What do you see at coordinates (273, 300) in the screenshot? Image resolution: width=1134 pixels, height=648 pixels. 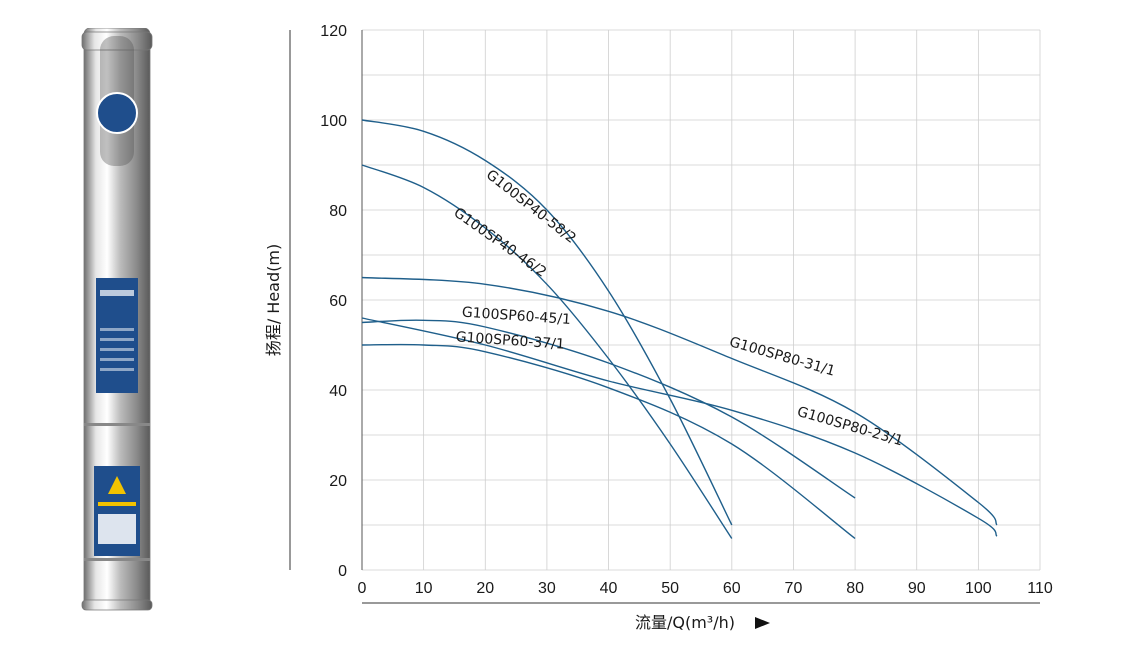 I see `y-axis-title: 扬程/ Head(m)` at bounding box center [273, 300].